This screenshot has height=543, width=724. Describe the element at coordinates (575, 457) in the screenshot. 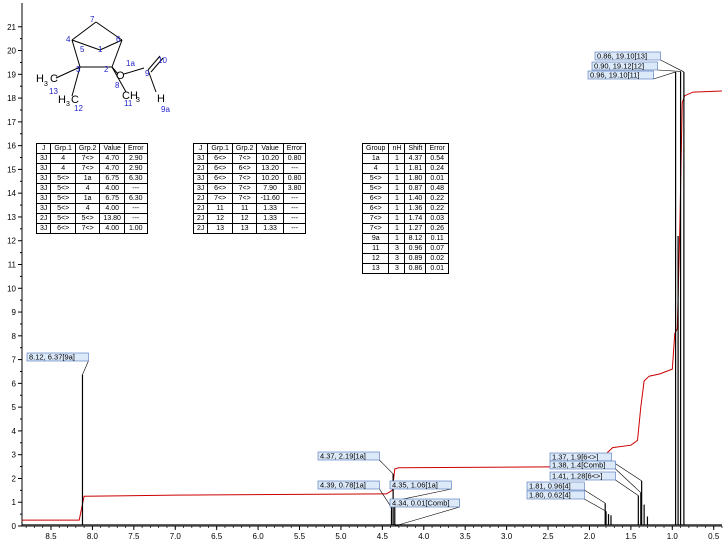

I see `peak-label: 1.37, 1.9[6<>]` at that location.